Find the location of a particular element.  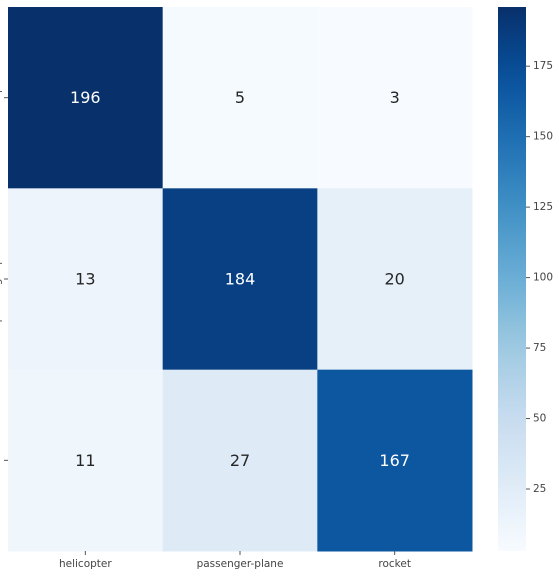

cell-value-label: 167 is located at coordinates (394, 460).